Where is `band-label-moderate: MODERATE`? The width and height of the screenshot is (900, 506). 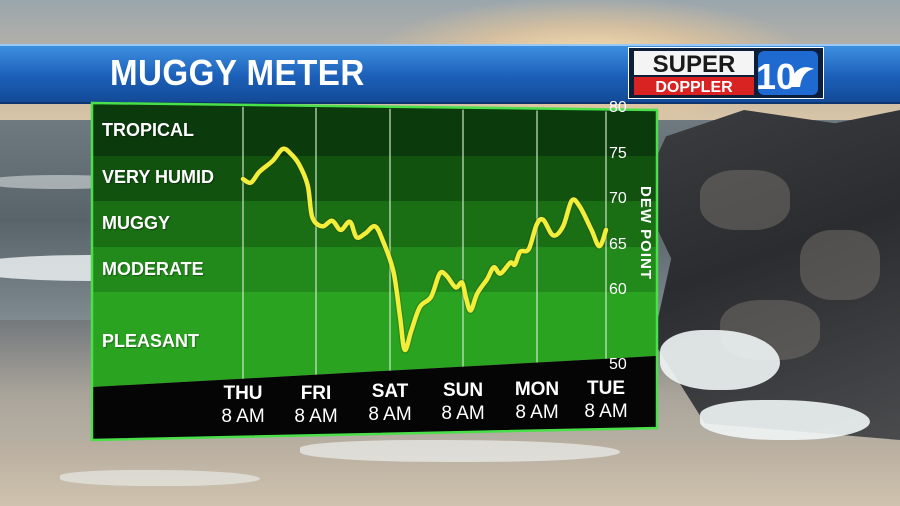
band-label-moderate: MODERATE is located at coordinates (153, 269).